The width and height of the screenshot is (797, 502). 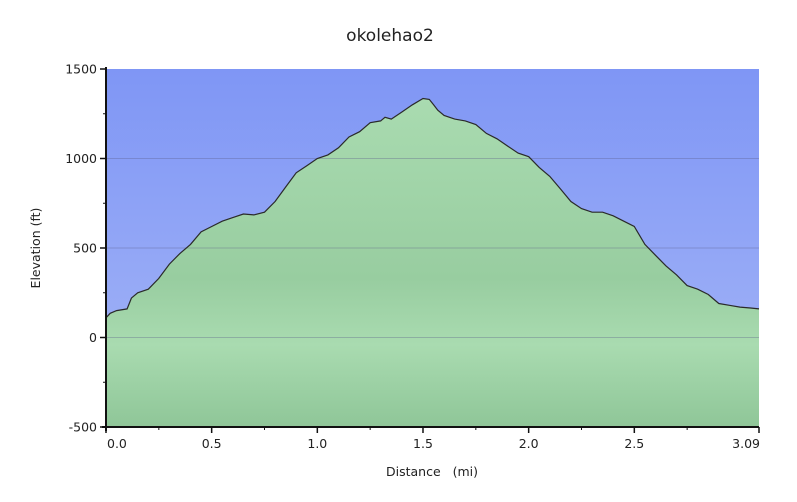 What do you see at coordinates (390, 36) in the screenshot?
I see `chart-title: okolehao2` at bounding box center [390, 36].